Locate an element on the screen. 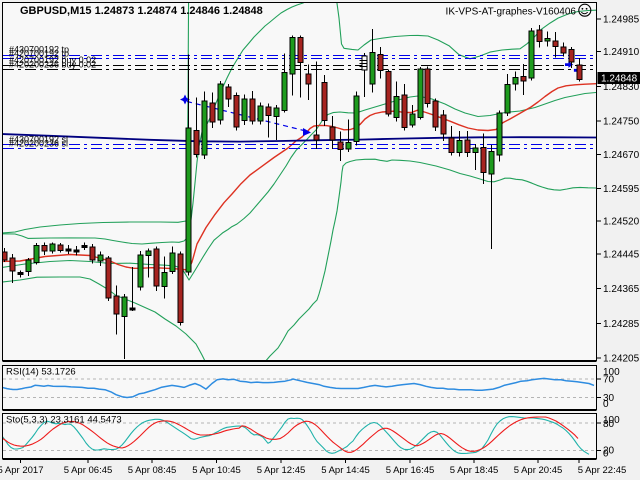  svg-text: #430700192 tp is located at coordinates (39, 50).